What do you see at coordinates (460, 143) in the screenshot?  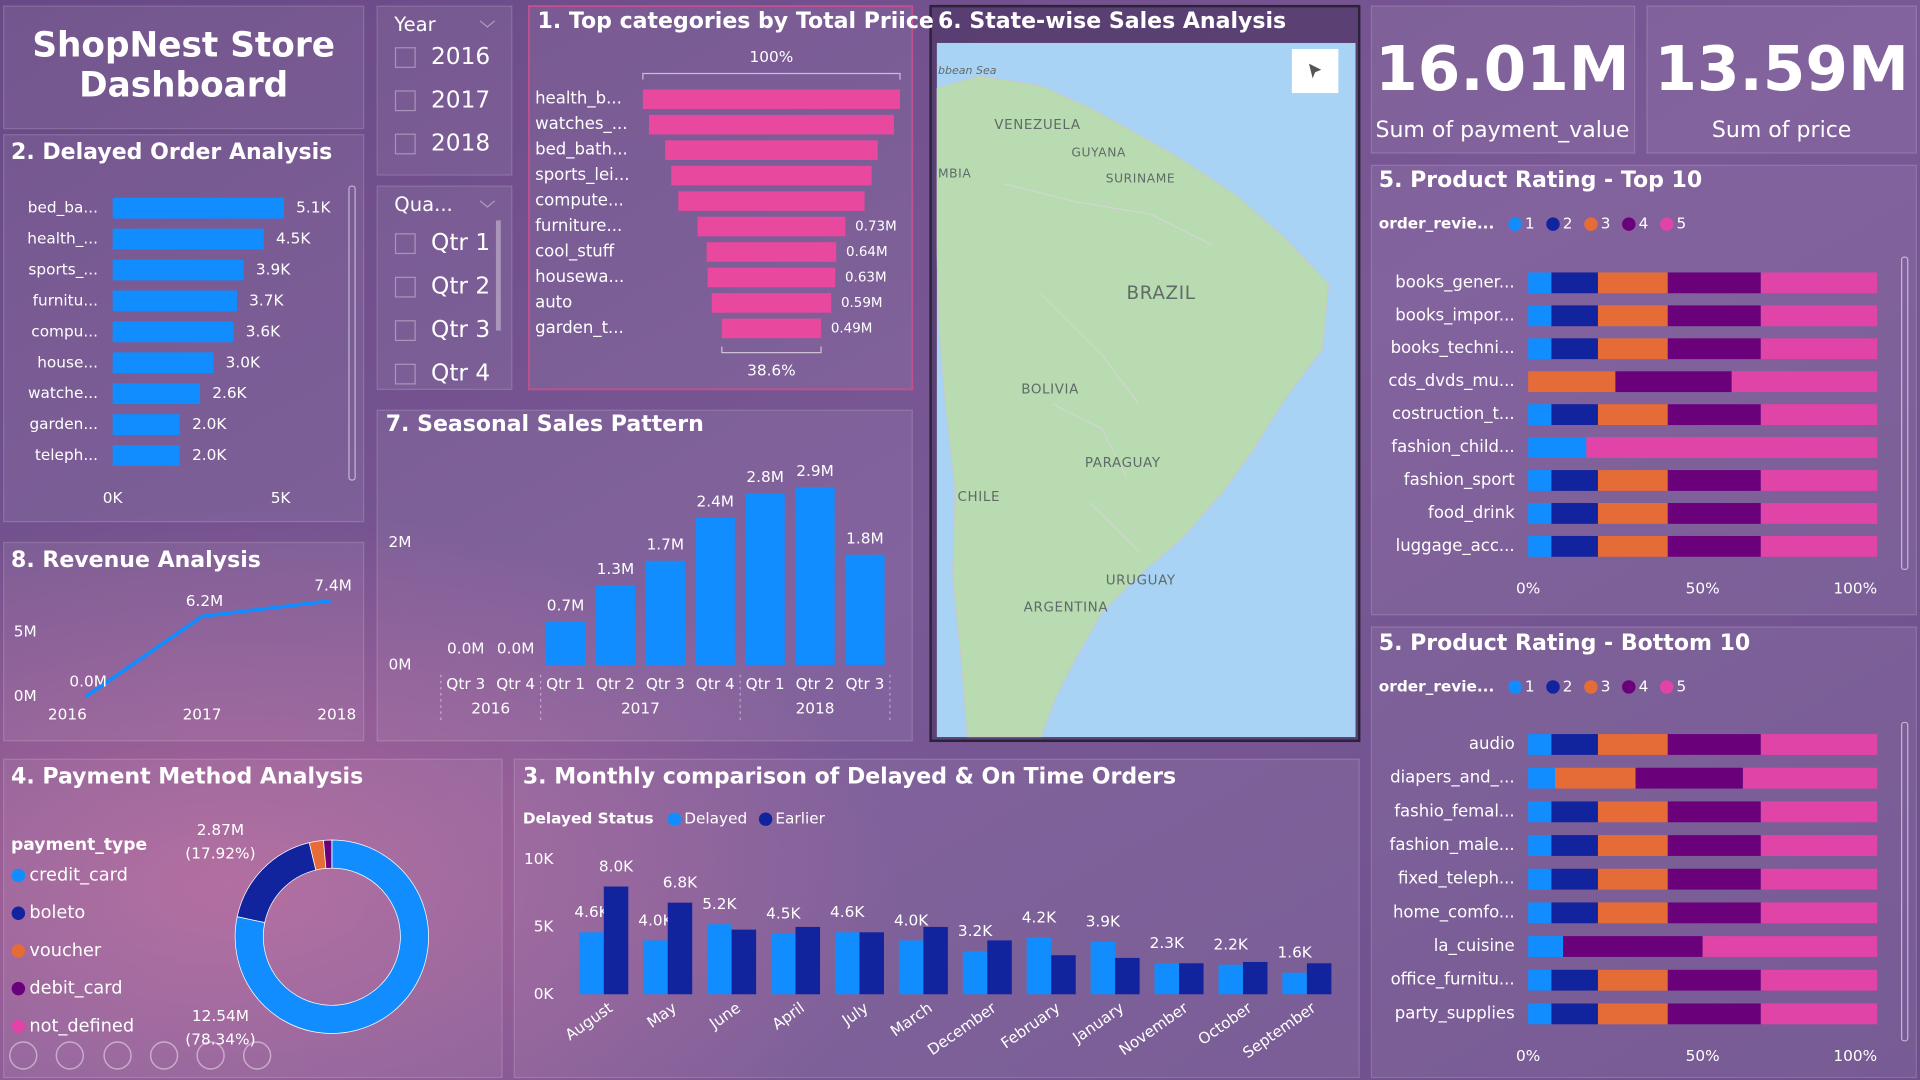 I see `slicer-option: 2018` at bounding box center [460, 143].